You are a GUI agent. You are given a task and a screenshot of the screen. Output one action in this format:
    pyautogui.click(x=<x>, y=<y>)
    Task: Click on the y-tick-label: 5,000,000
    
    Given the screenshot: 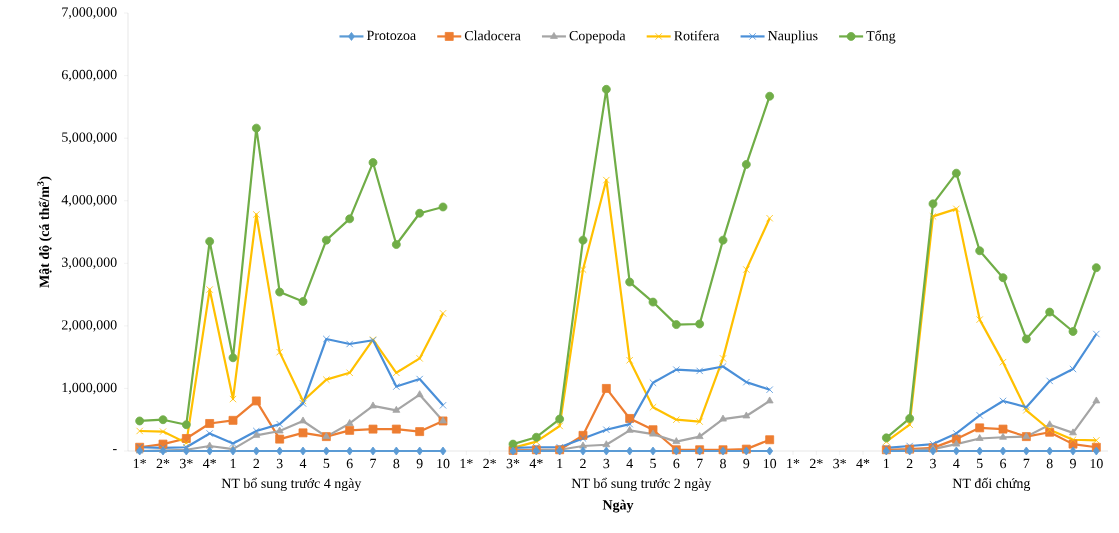 What is the action you would take?
    pyautogui.click(x=89, y=138)
    